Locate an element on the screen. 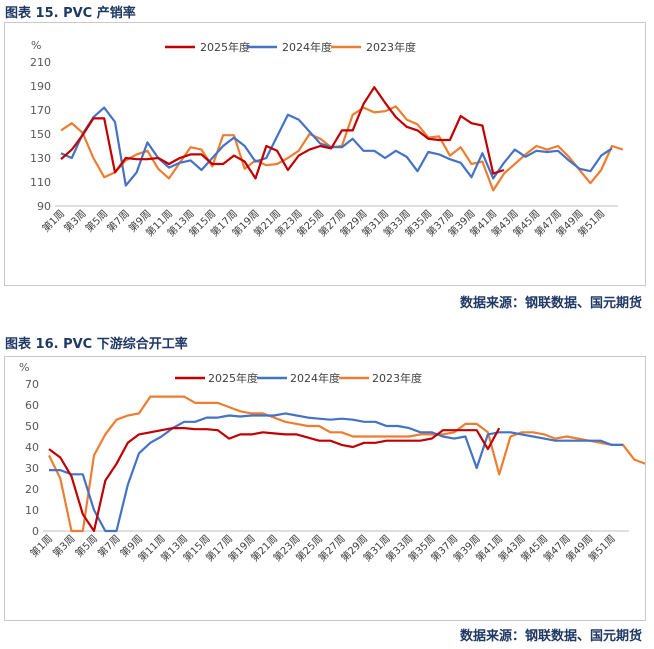 This screenshot has width=654, height=649. y-tick-label: 190 is located at coordinates (40, 86).